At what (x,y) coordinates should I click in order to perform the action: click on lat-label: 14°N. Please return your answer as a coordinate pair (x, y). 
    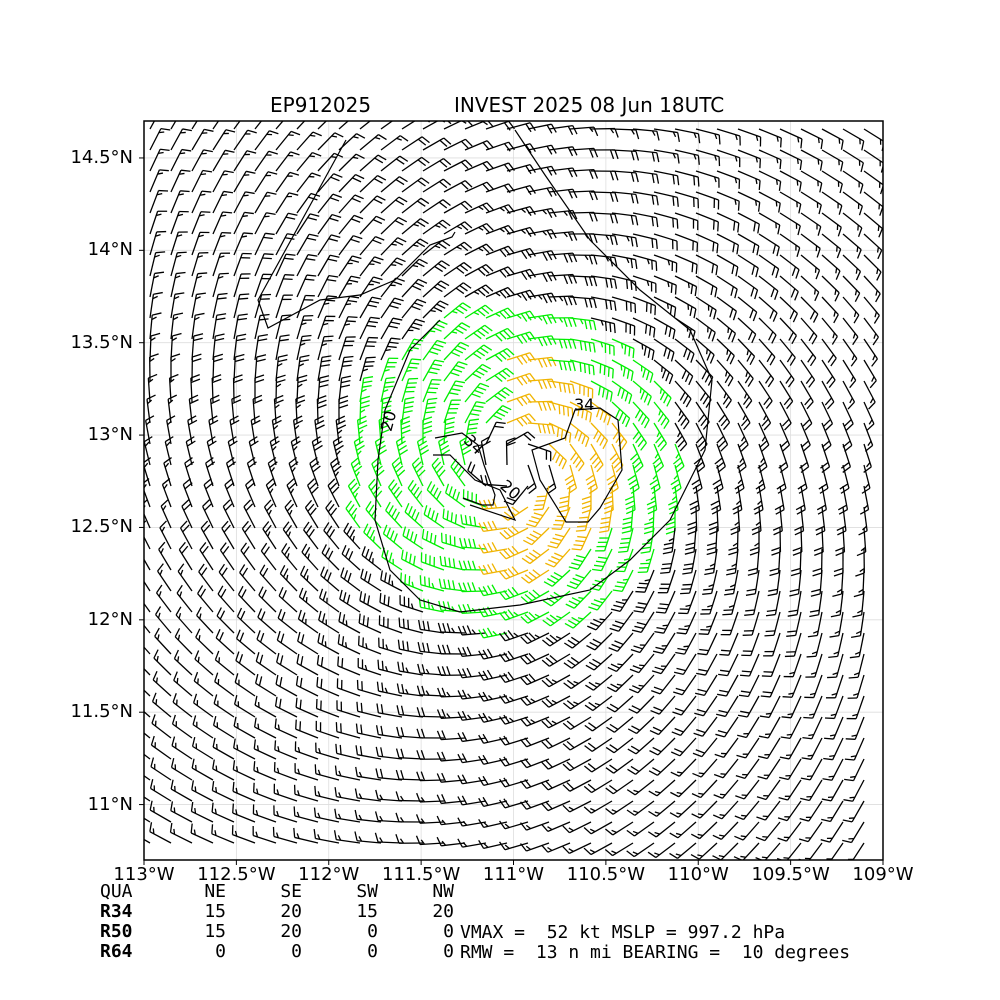
    Looking at the image, I should click on (110, 250).